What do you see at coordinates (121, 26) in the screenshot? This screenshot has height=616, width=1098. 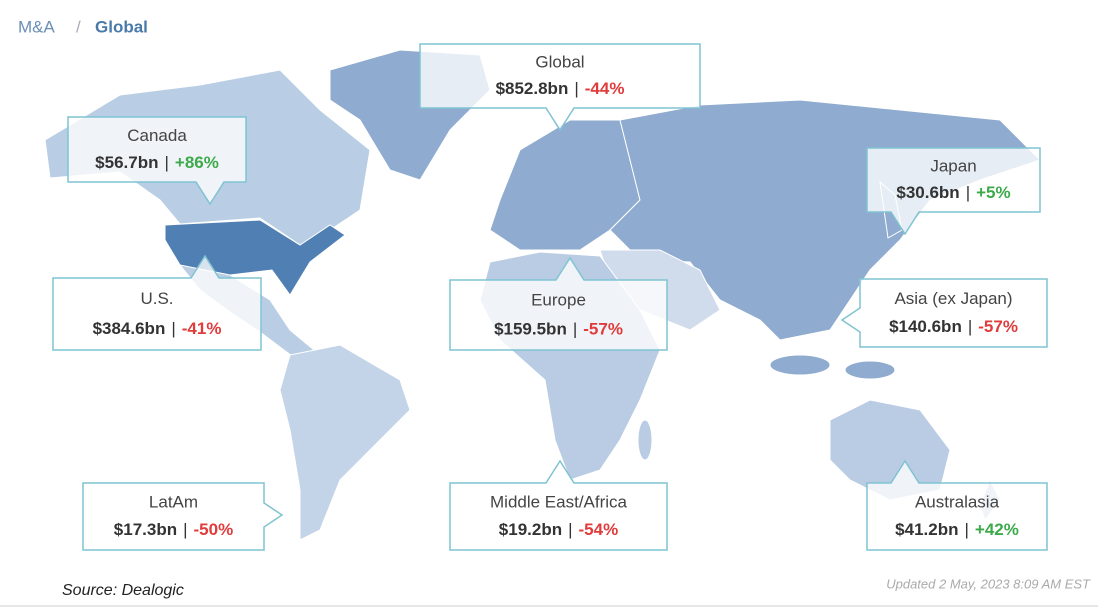 I see `breadcrumb-current: Global` at bounding box center [121, 26].